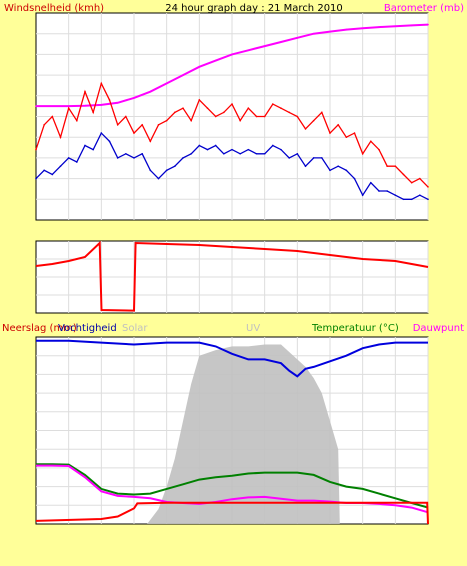  What do you see at coordinates (135, 328) in the screenshot?
I see `solar-axis-title: Solar` at bounding box center [135, 328].